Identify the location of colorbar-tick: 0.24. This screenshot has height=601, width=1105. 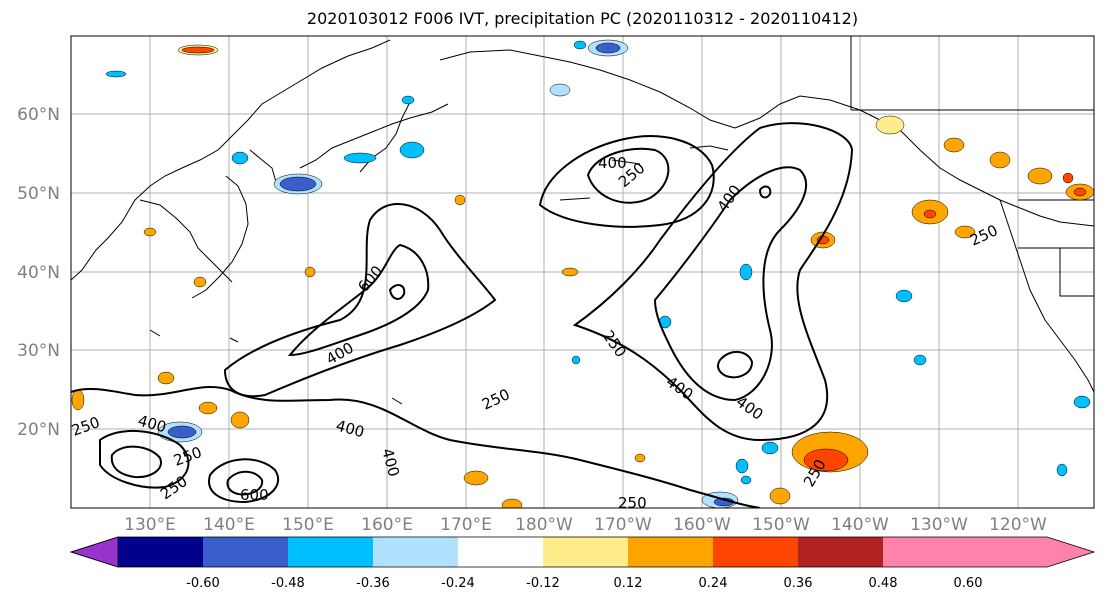
(713, 583).